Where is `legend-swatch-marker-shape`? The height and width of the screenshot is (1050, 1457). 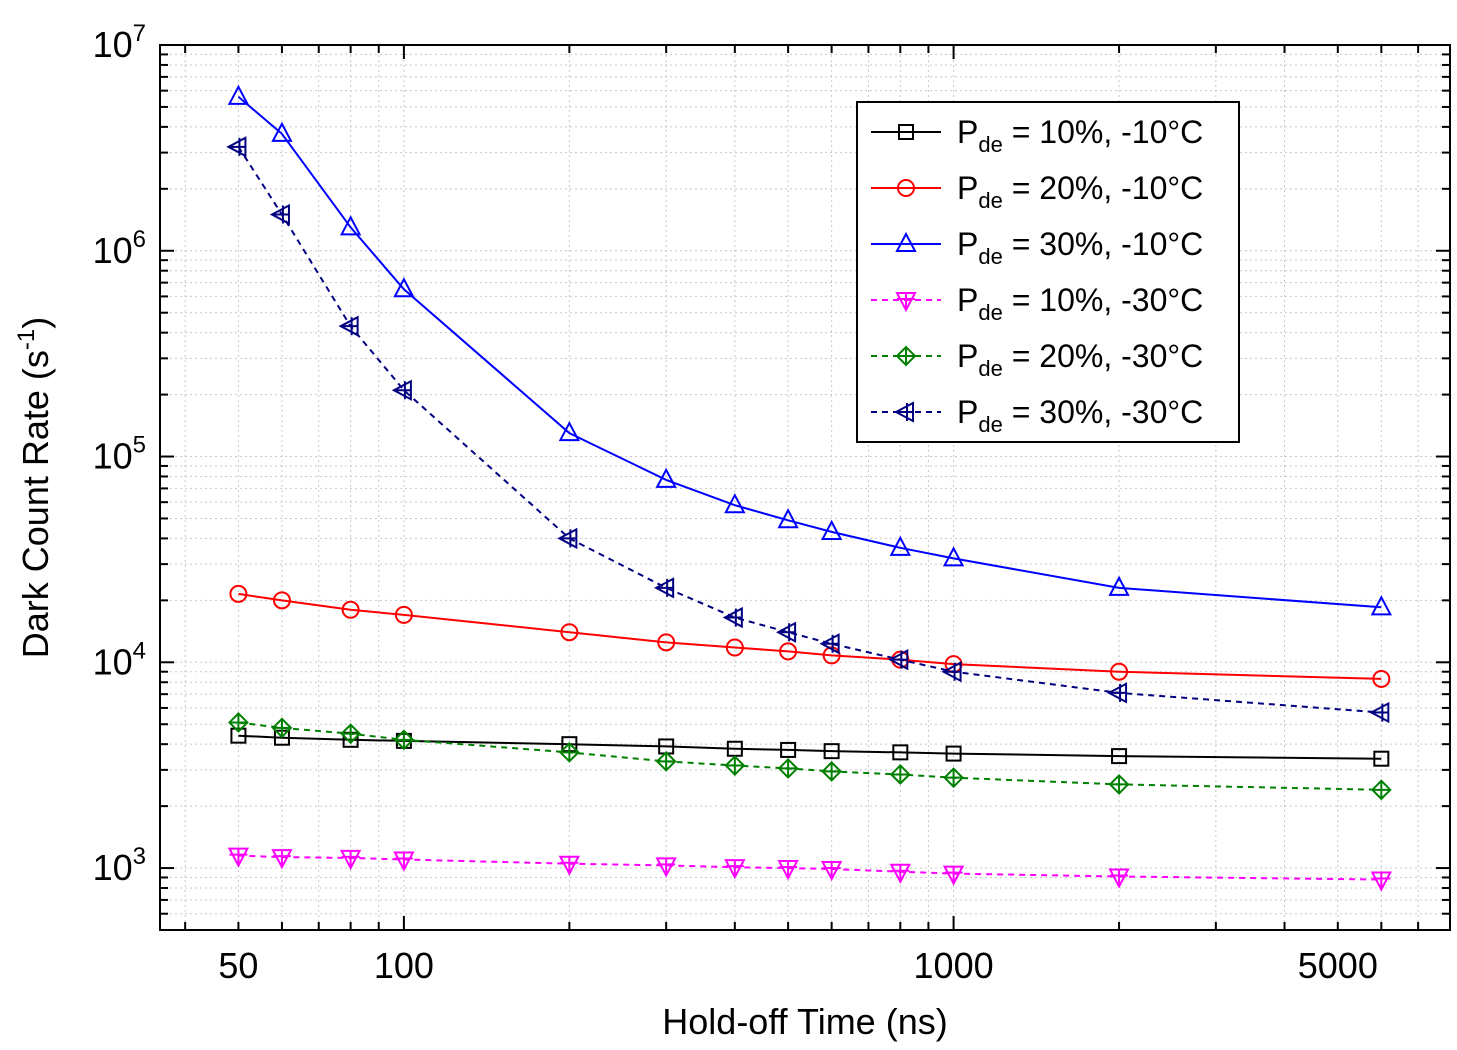
legend-swatch-marker-shape is located at coordinates (906, 132).